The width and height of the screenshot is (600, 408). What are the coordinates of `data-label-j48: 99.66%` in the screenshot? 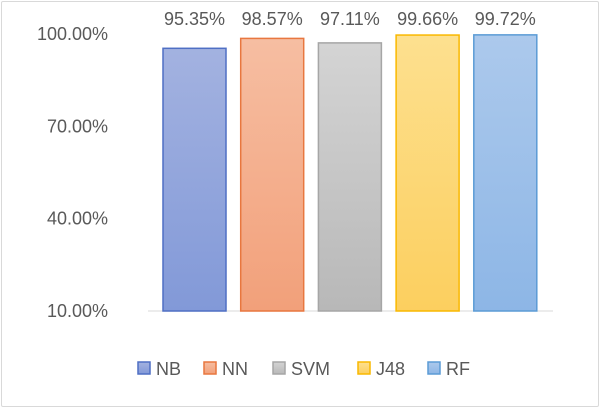 It's located at (427, 19).